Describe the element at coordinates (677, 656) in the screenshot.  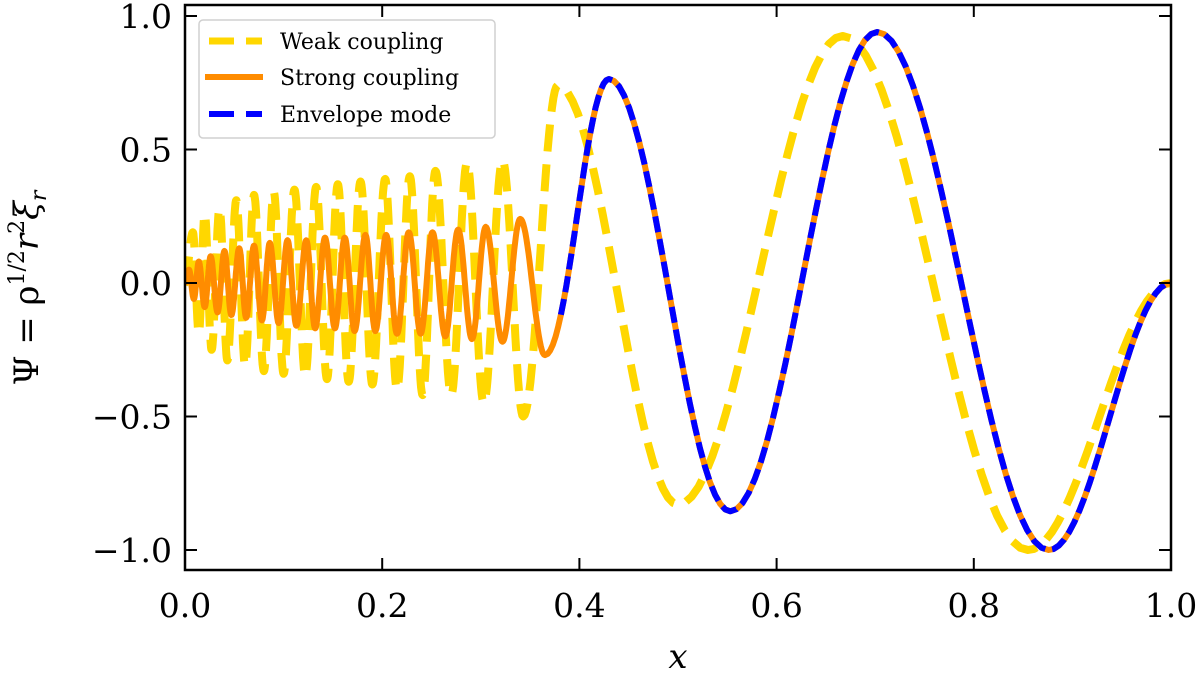
I see `x-axis-label: x` at that location.